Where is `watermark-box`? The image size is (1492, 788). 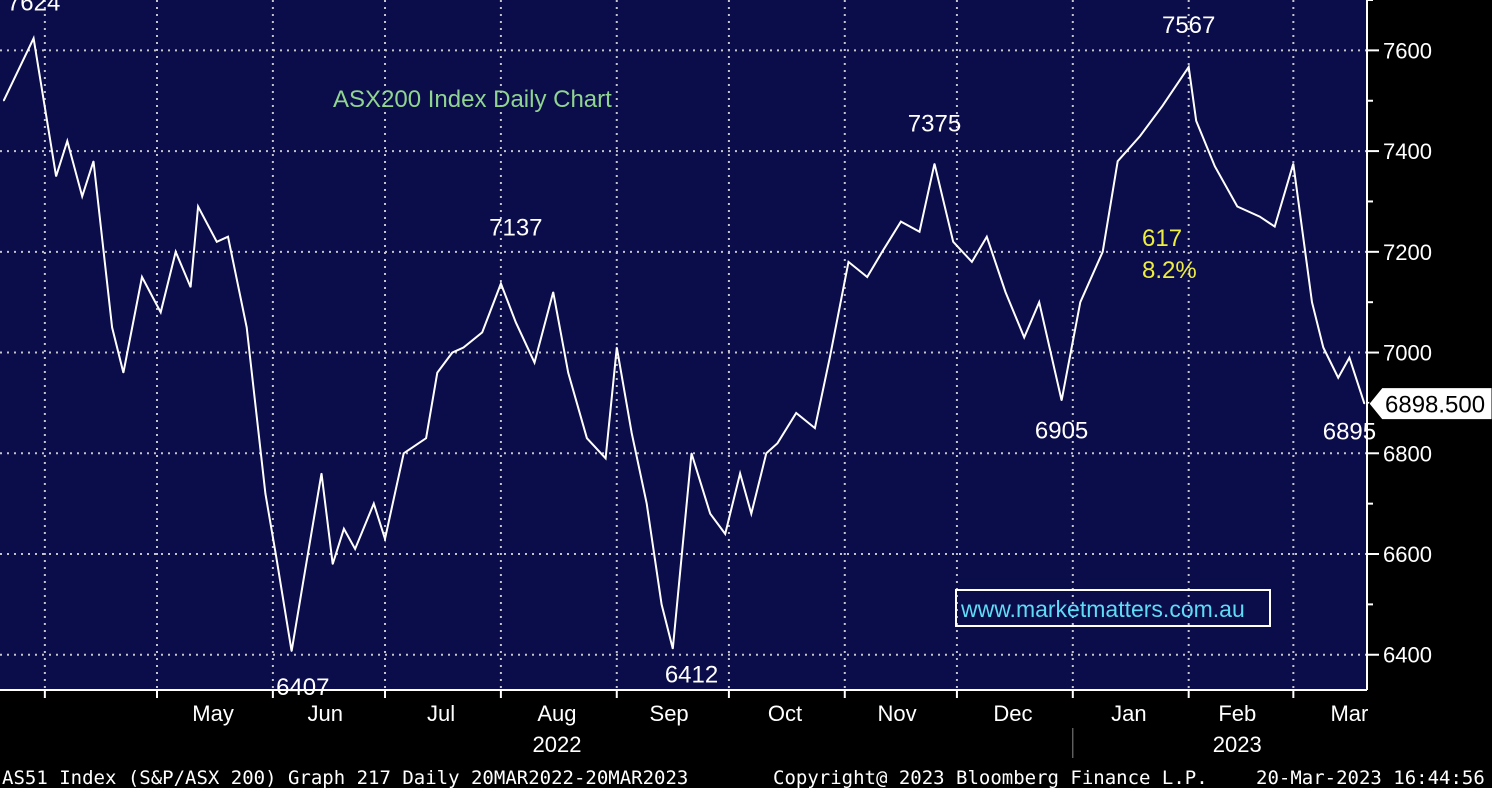 watermark-box is located at coordinates (1113, 608).